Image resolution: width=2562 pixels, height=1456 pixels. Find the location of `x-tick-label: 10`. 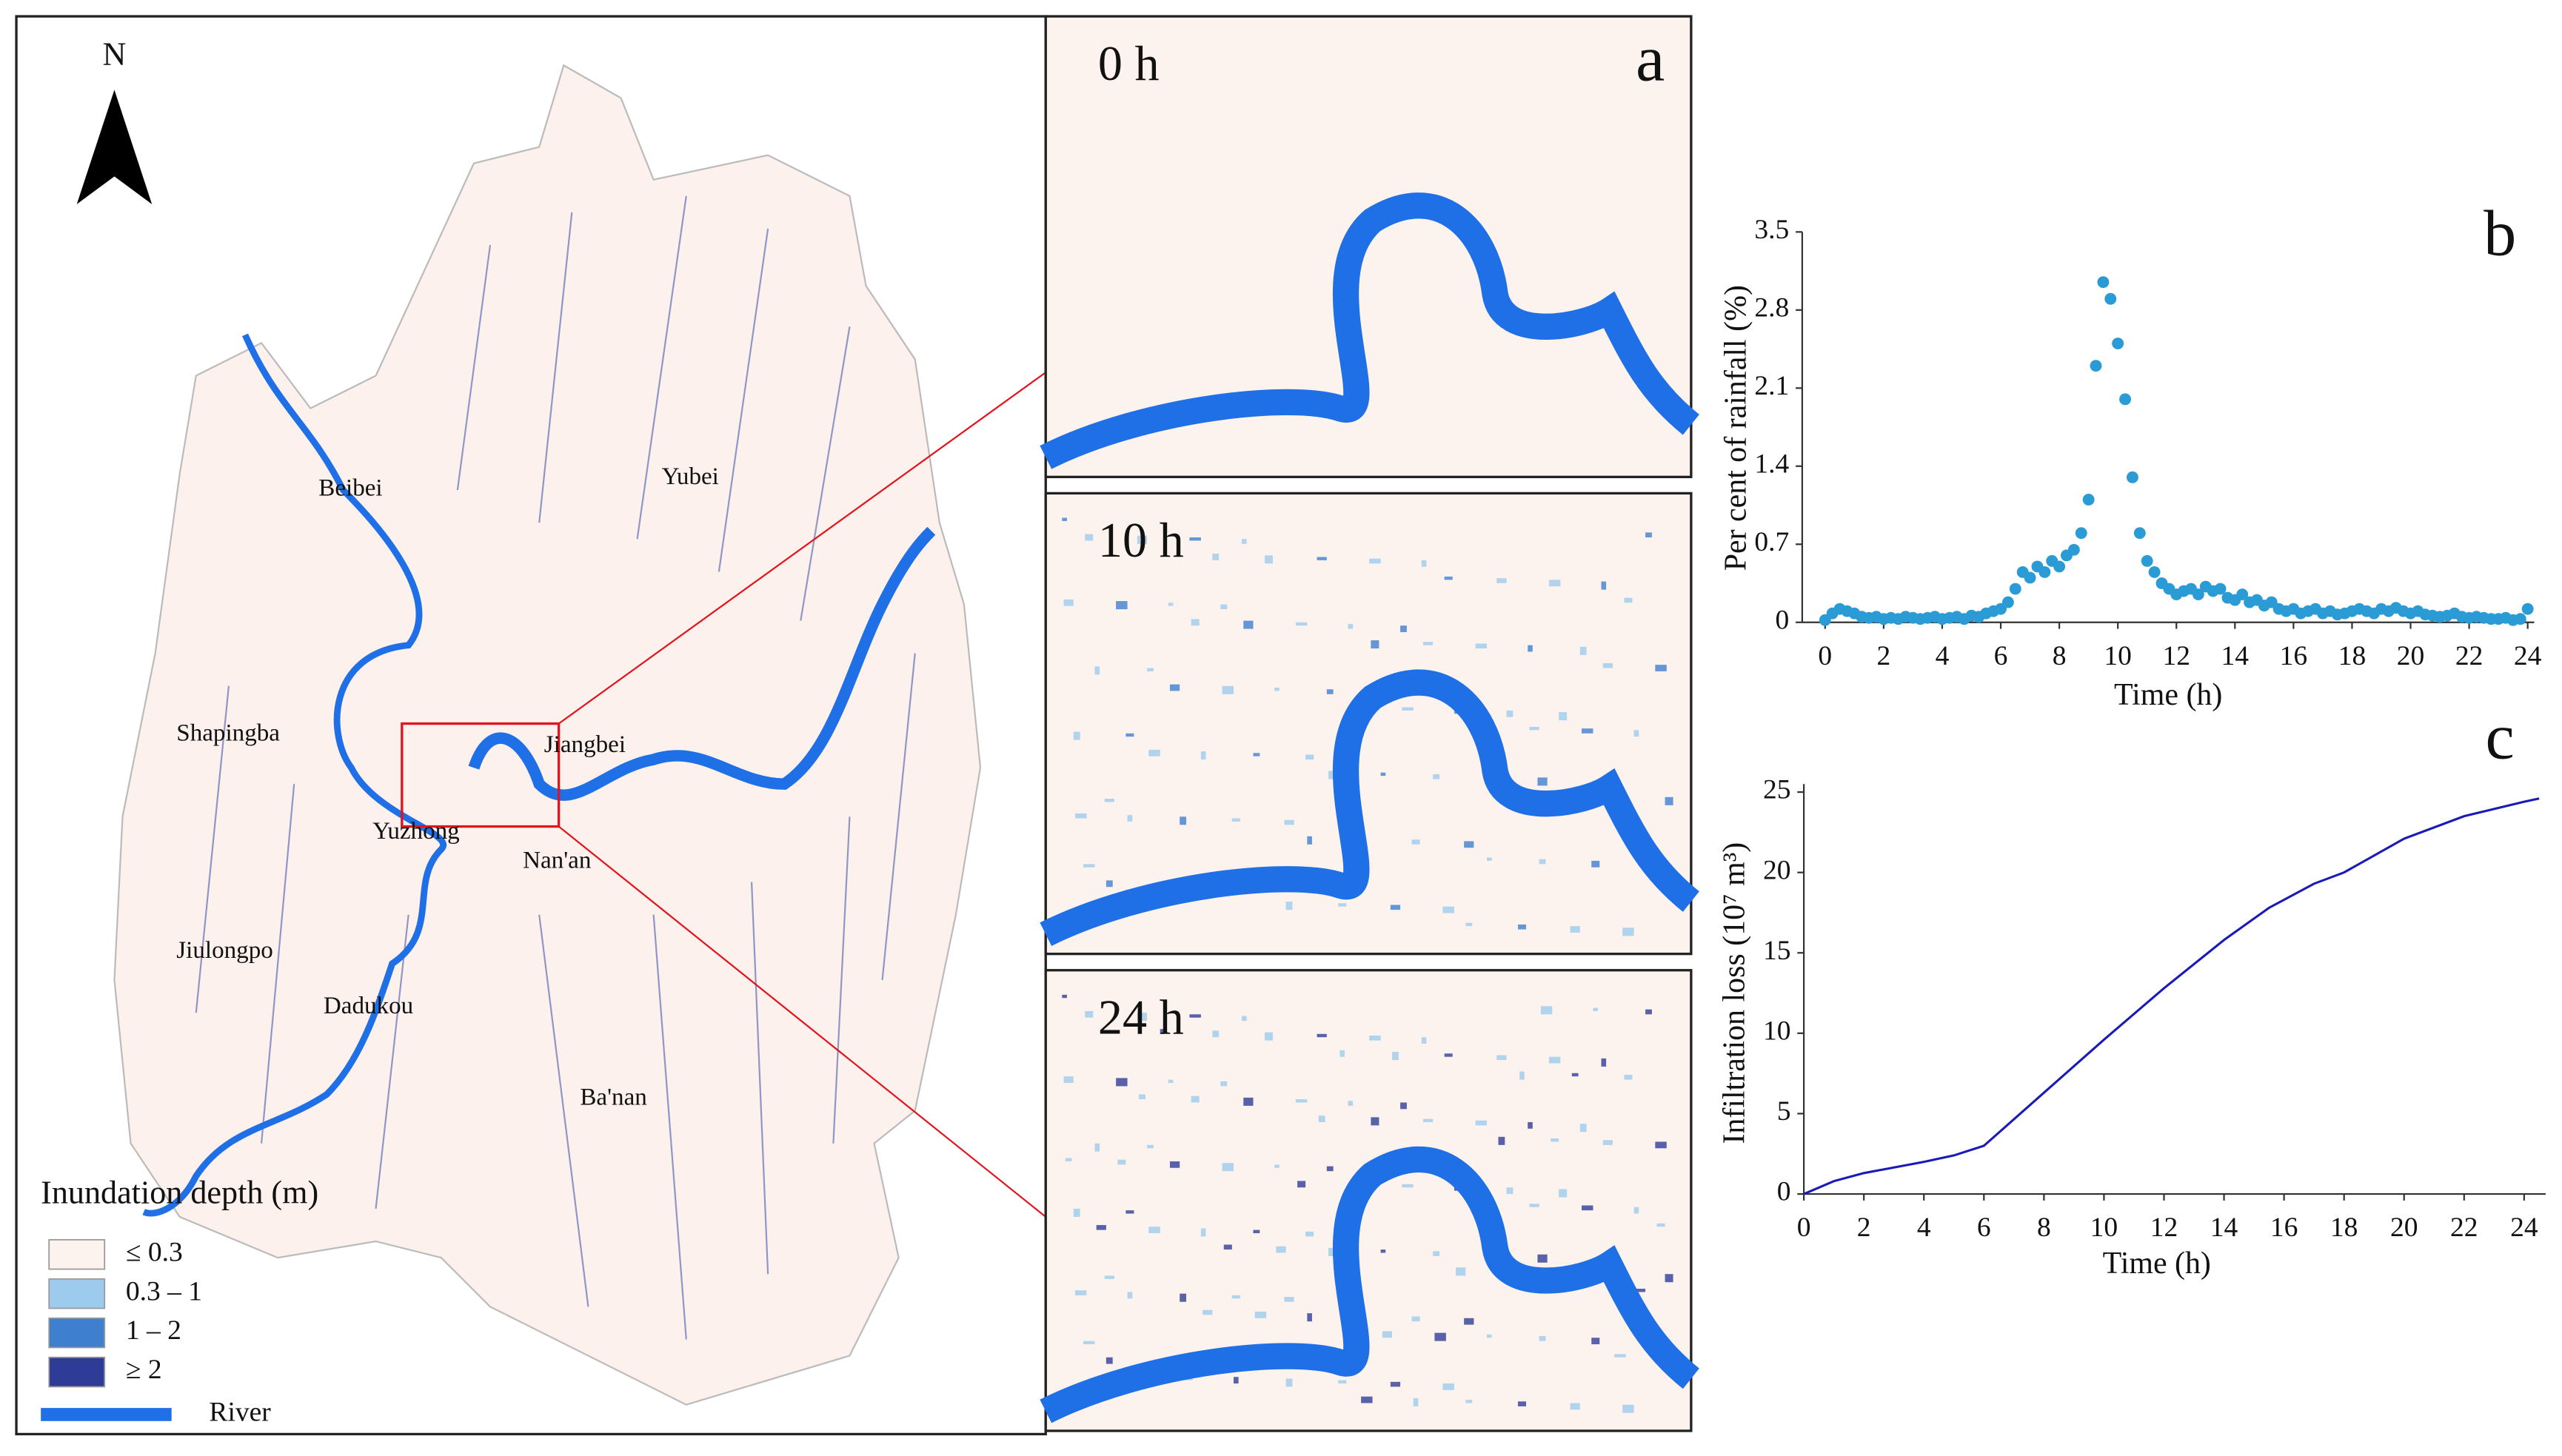

x-tick-label: 10 is located at coordinates (2104, 1227).